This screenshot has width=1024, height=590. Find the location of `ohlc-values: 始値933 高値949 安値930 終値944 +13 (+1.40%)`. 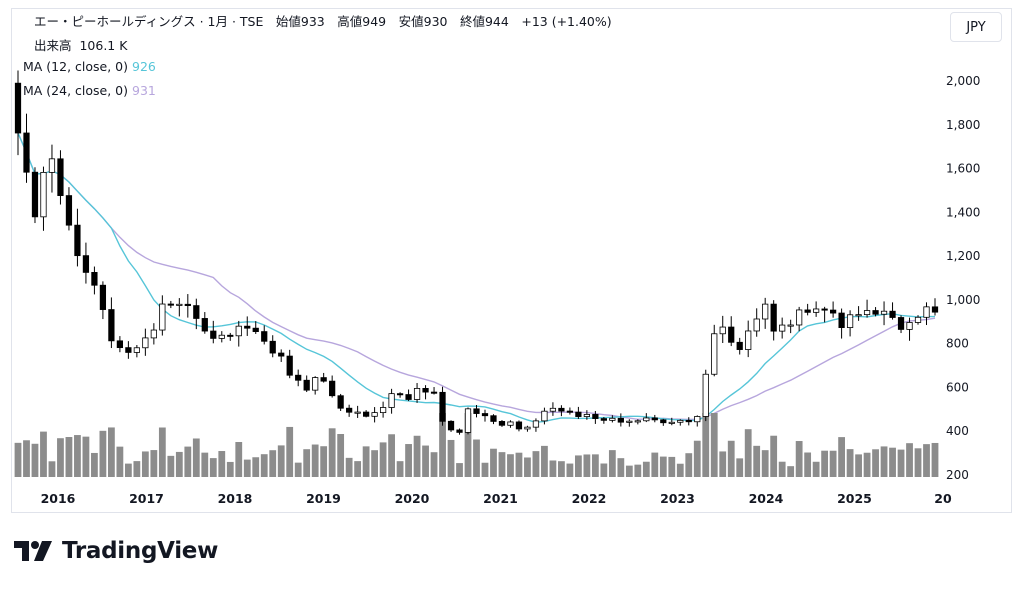

ohlc-values: 始値933 高値949 安値930 終値944 +13 (+1.40%) is located at coordinates (443, 21).